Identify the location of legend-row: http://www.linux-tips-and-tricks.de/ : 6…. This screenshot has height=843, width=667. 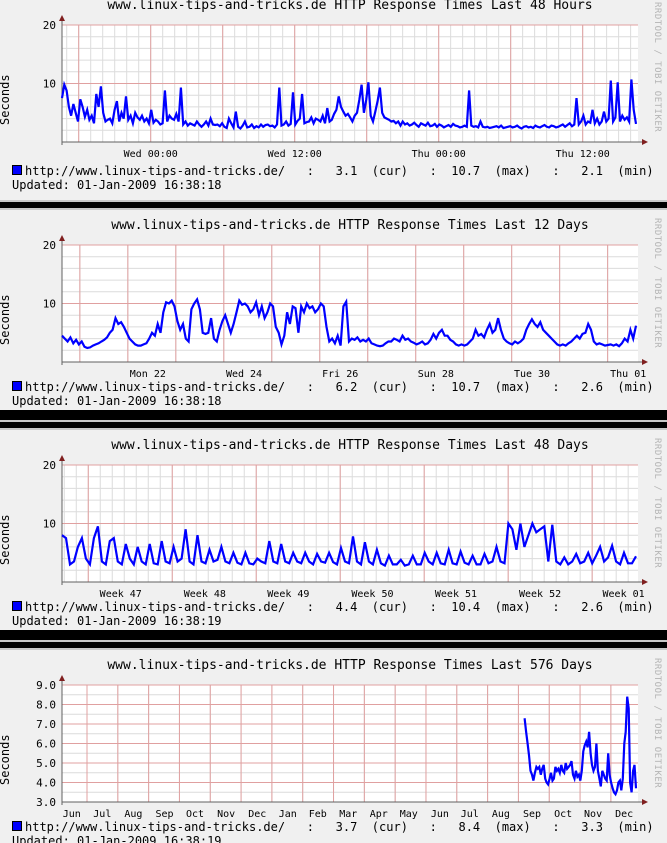
(333, 387).